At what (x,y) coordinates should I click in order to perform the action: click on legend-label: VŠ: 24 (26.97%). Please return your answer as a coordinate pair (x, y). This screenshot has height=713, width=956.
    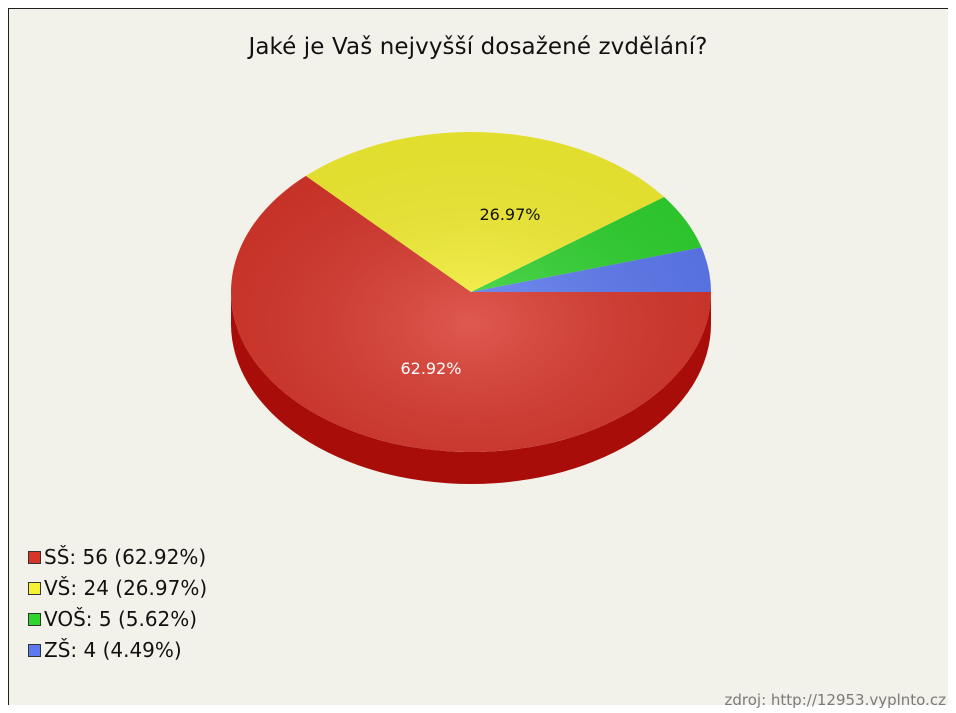
    Looking at the image, I should click on (126, 588).